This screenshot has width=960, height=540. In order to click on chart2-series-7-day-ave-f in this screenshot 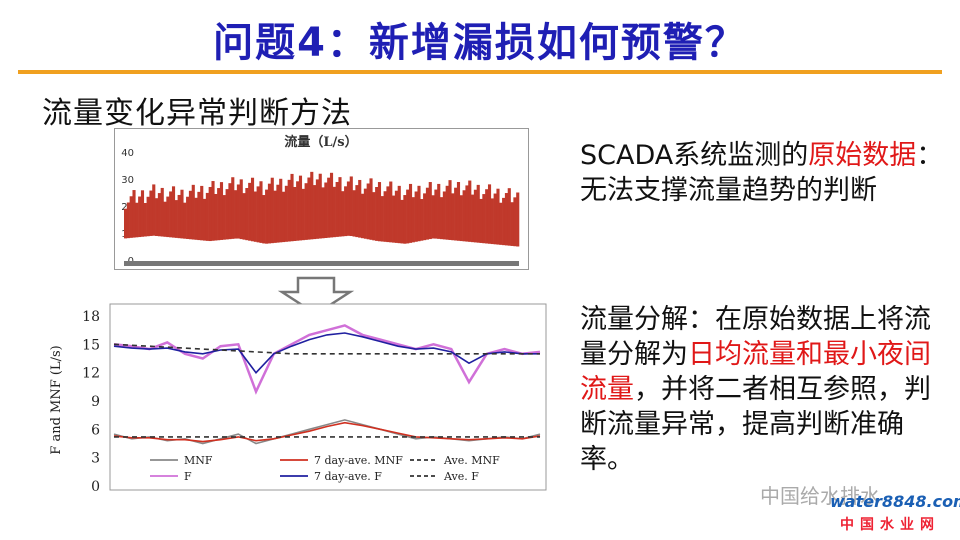, I will do `click(326, 353)`.